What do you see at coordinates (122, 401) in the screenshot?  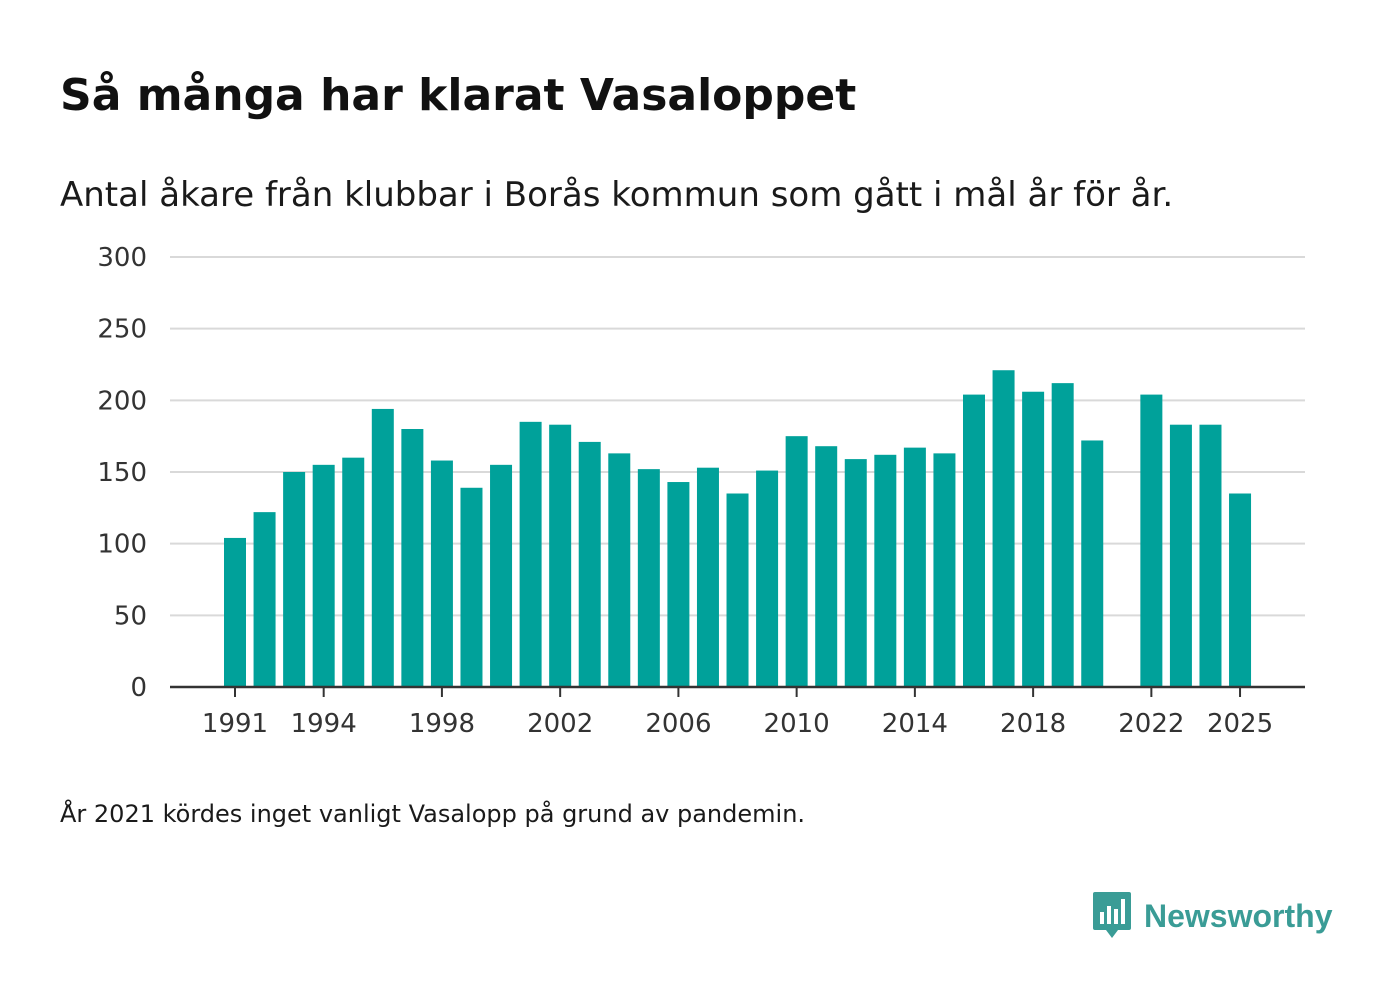 I see `y-tick-label: 200` at bounding box center [122, 401].